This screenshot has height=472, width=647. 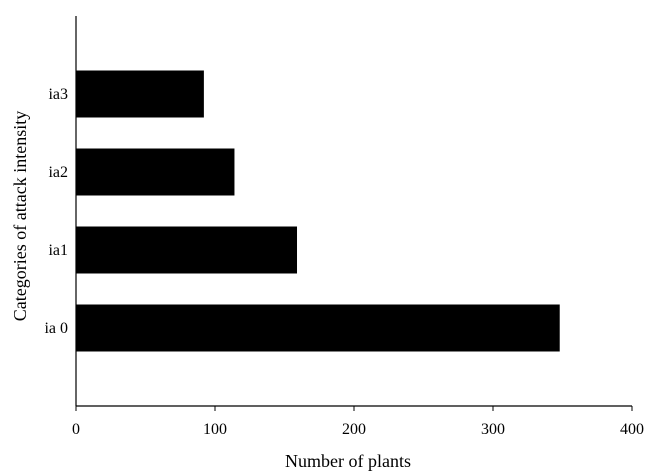 I want to click on x-tick-label: 0, so click(x=76, y=429).